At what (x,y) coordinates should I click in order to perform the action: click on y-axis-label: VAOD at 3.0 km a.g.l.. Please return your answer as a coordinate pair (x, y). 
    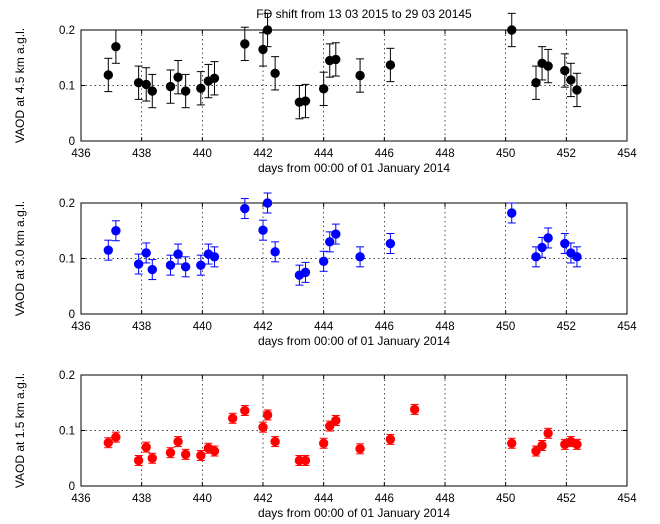
    Looking at the image, I should click on (20, 258).